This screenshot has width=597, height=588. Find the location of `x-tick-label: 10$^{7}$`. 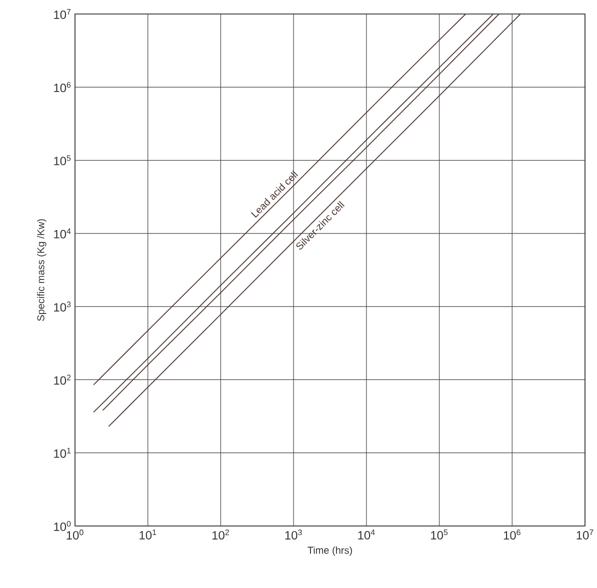

x-tick-label: 10$^{7}$ is located at coordinates (585, 535).